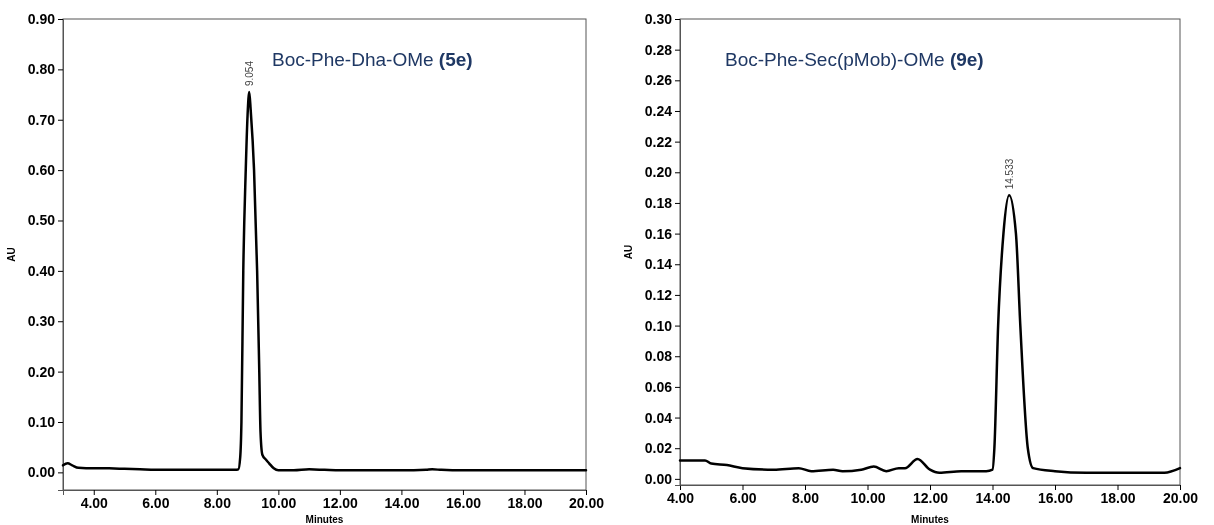 The image size is (1214, 525). Describe the element at coordinates (41, 119) in the screenshot. I see `y-tick-label: 0.70` at that location.